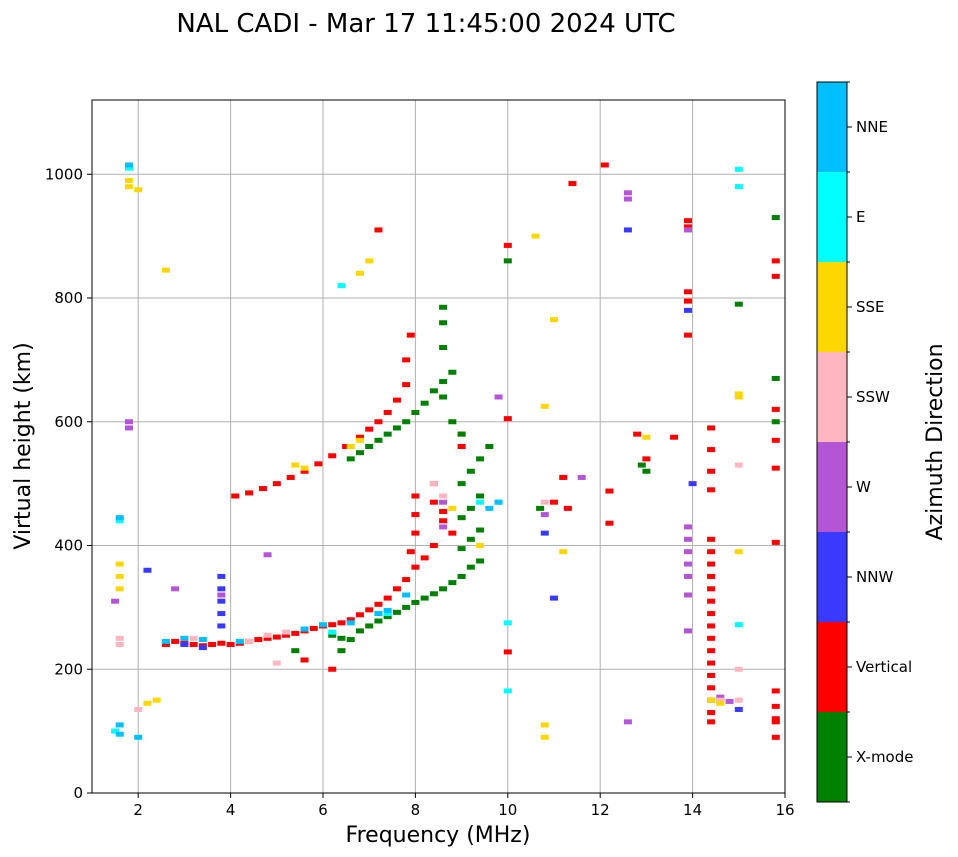 The image size is (958, 857). I want to click on colorbar-frame, so click(832, 442).